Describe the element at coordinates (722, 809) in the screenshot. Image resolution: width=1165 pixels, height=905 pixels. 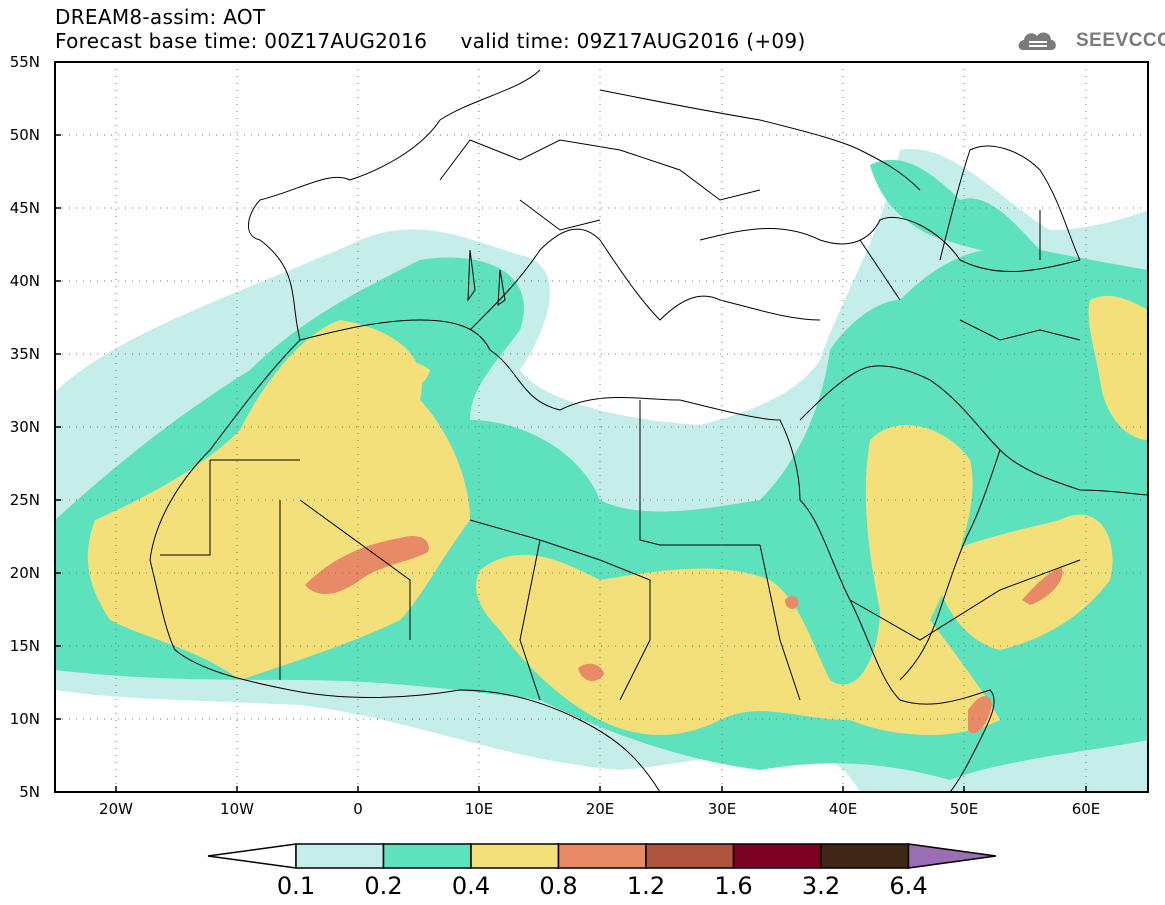
I see `lon-label: 30E` at that location.